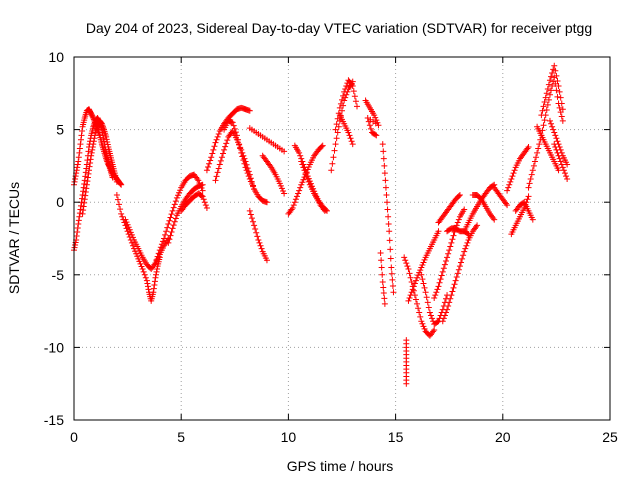  What do you see at coordinates (60, 130) in the screenshot?
I see `y-tick-label: 5` at bounding box center [60, 130].